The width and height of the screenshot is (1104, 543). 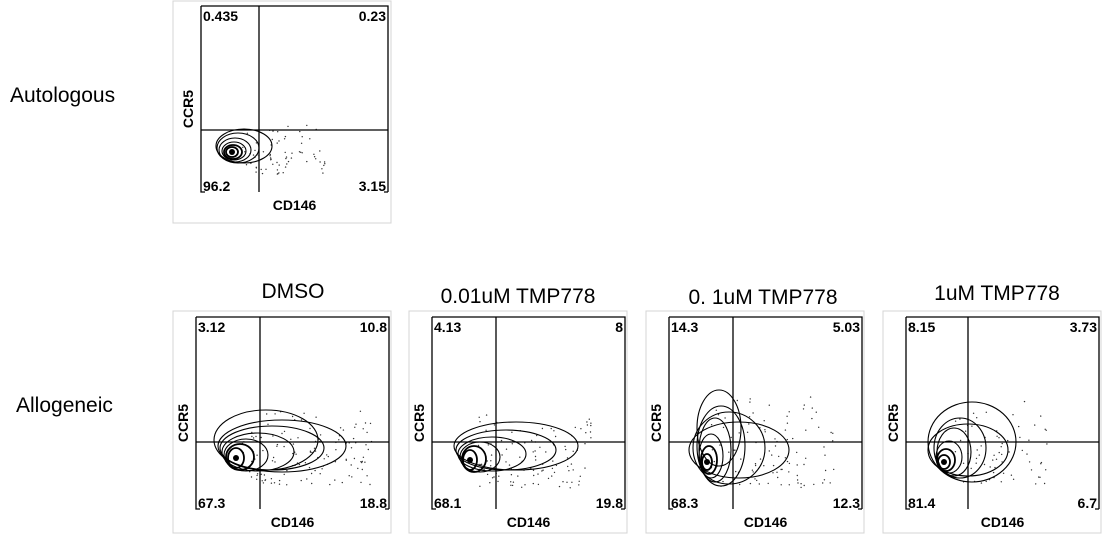 What do you see at coordinates (1088, 503) in the screenshot?
I see `quadrant-bottom-right-label: 6.7` at bounding box center [1088, 503].